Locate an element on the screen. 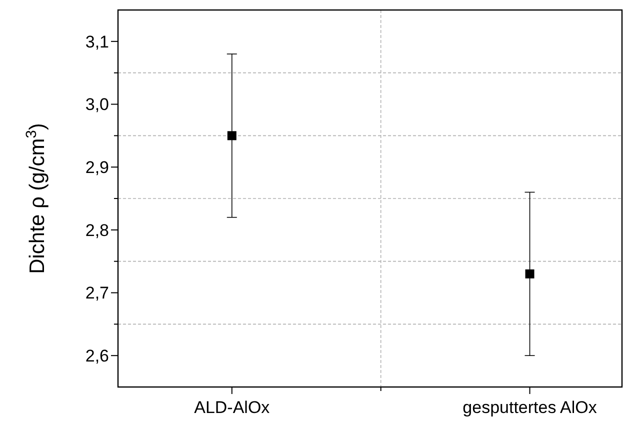 This screenshot has height=427, width=624. y-tick-label: 2,9 is located at coordinates (97, 168).